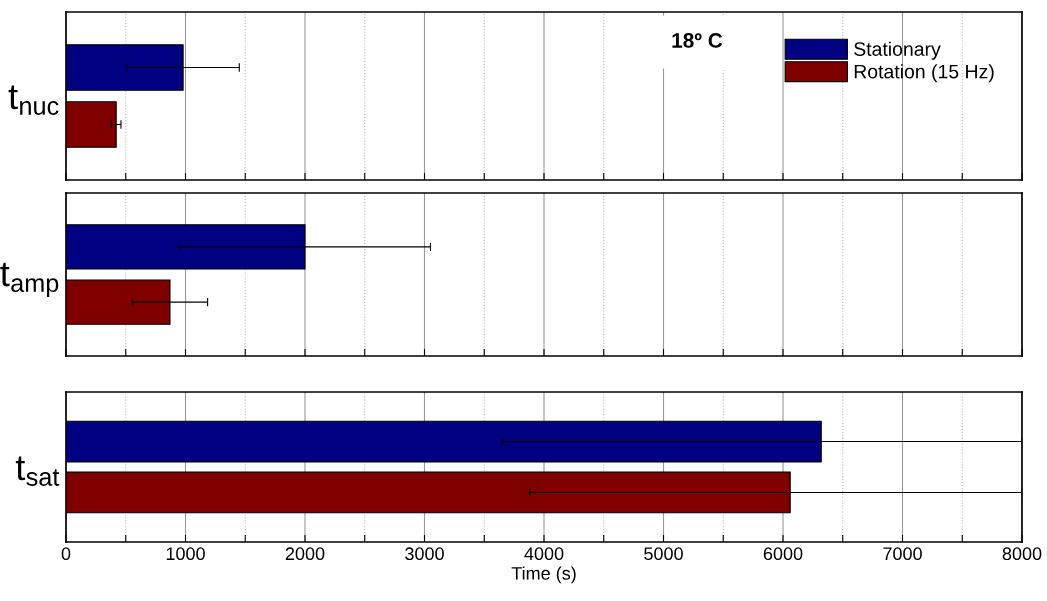 This screenshot has height=601, width=1047. Describe the element at coordinates (33, 100) in the screenshot. I see `y-tick-label: t$_{nuc}$` at that location.